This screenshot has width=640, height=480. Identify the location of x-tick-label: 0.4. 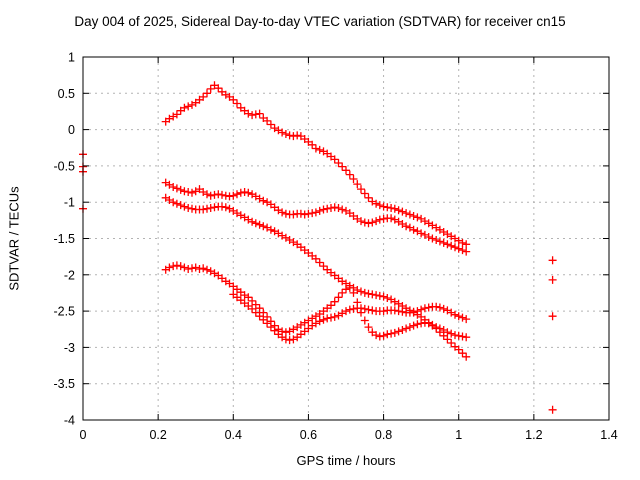
(233, 435).